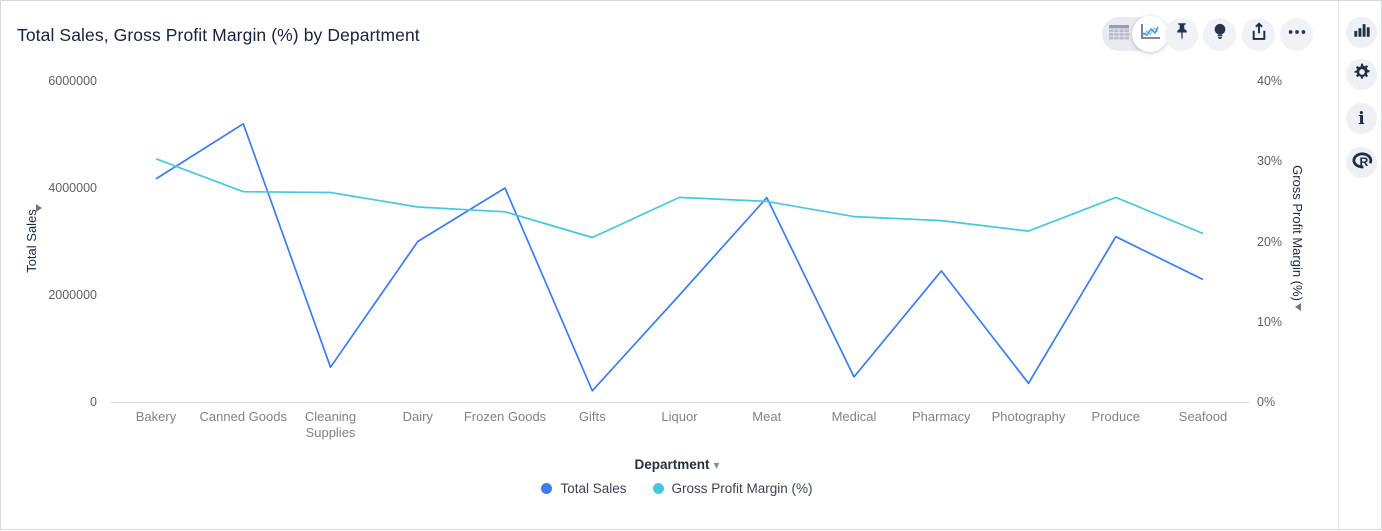  What do you see at coordinates (592, 416) in the screenshot?
I see `x-category-label: Gifts` at bounding box center [592, 416].